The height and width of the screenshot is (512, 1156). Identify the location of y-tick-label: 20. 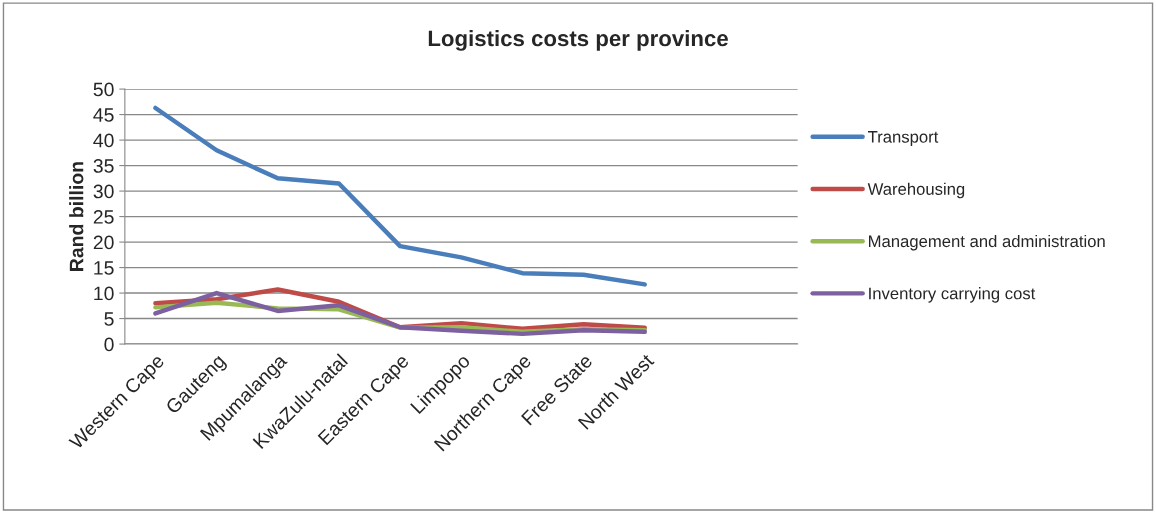
(103, 242).